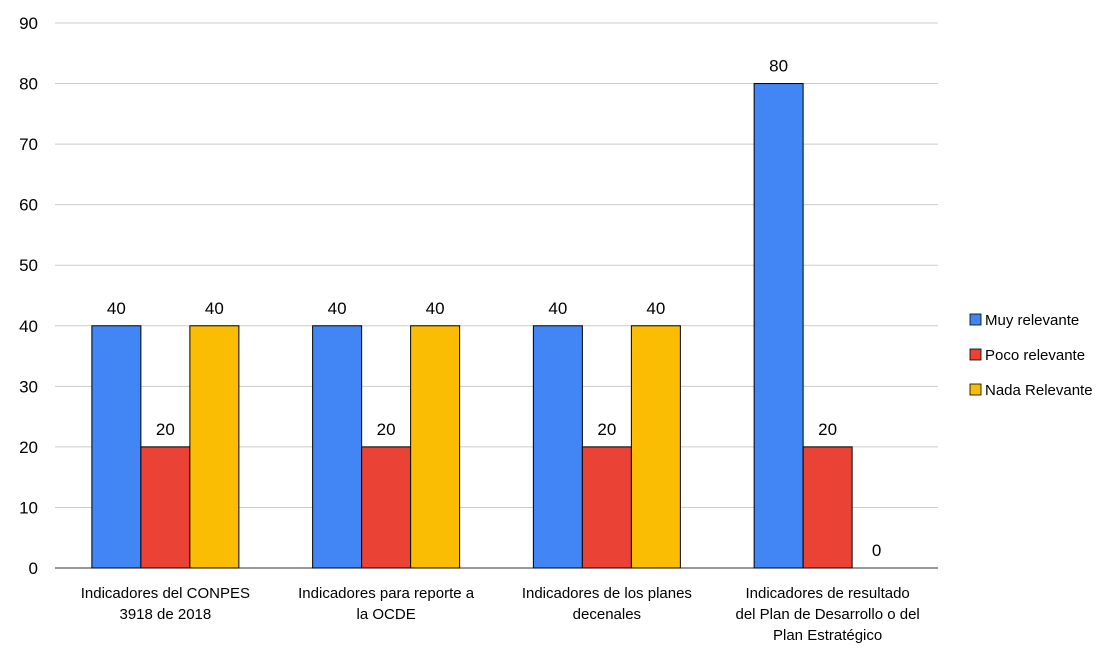 The image size is (1114, 652). Describe the element at coordinates (28, 326) in the screenshot. I see `y-tick-label: 40` at that location.